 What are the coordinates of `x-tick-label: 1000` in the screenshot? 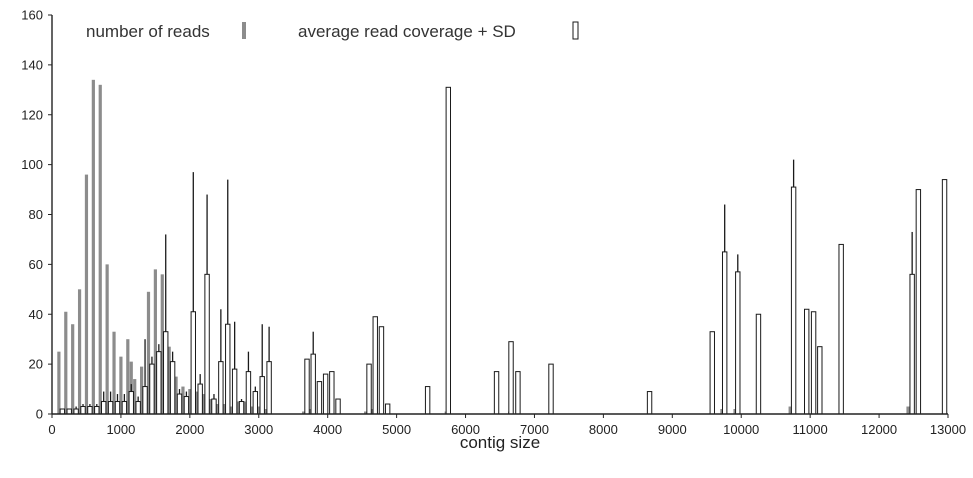 It's located at (120, 429).